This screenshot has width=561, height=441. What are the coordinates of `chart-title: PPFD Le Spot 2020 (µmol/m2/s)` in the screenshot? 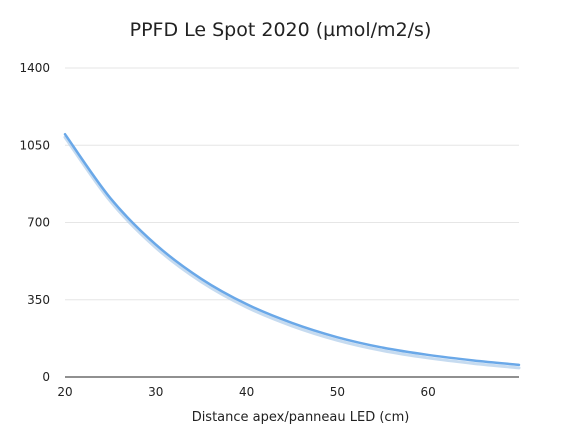 It's located at (280, 30).